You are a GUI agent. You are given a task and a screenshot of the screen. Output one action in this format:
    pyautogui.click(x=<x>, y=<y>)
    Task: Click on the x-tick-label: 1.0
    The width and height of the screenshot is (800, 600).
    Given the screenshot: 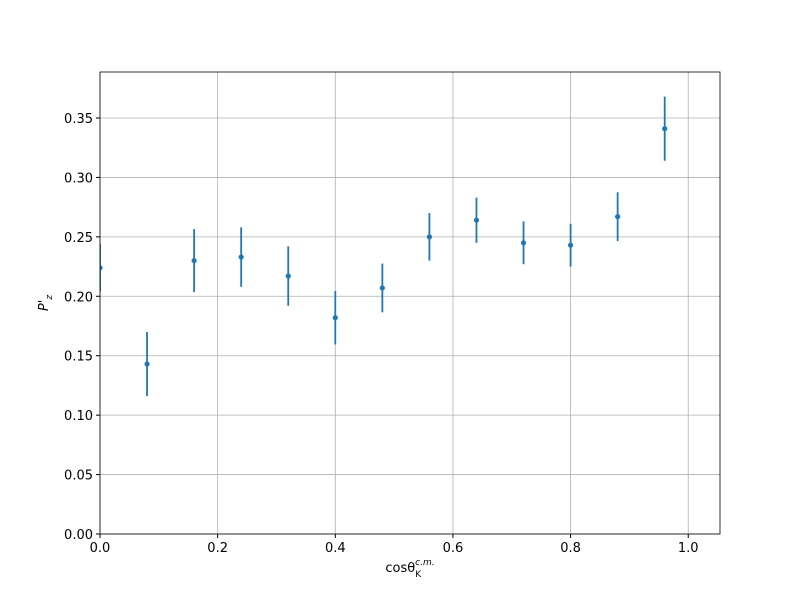 What is the action you would take?
    pyautogui.click(x=688, y=548)
    